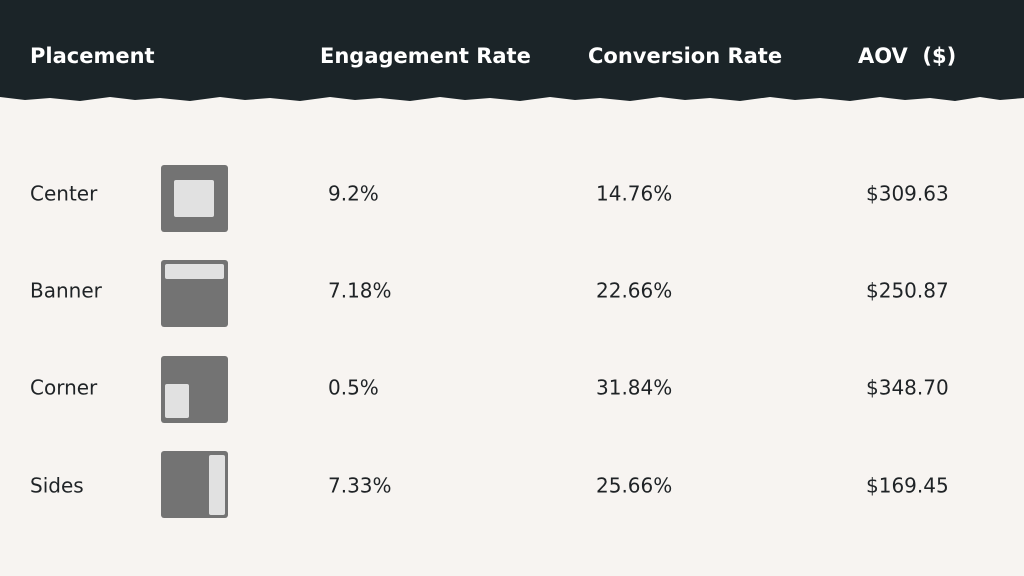  What do you see at coordinates (64, 388) in the screenshot?
I see `placement-name: Corner` at bounding box center [64, 388].